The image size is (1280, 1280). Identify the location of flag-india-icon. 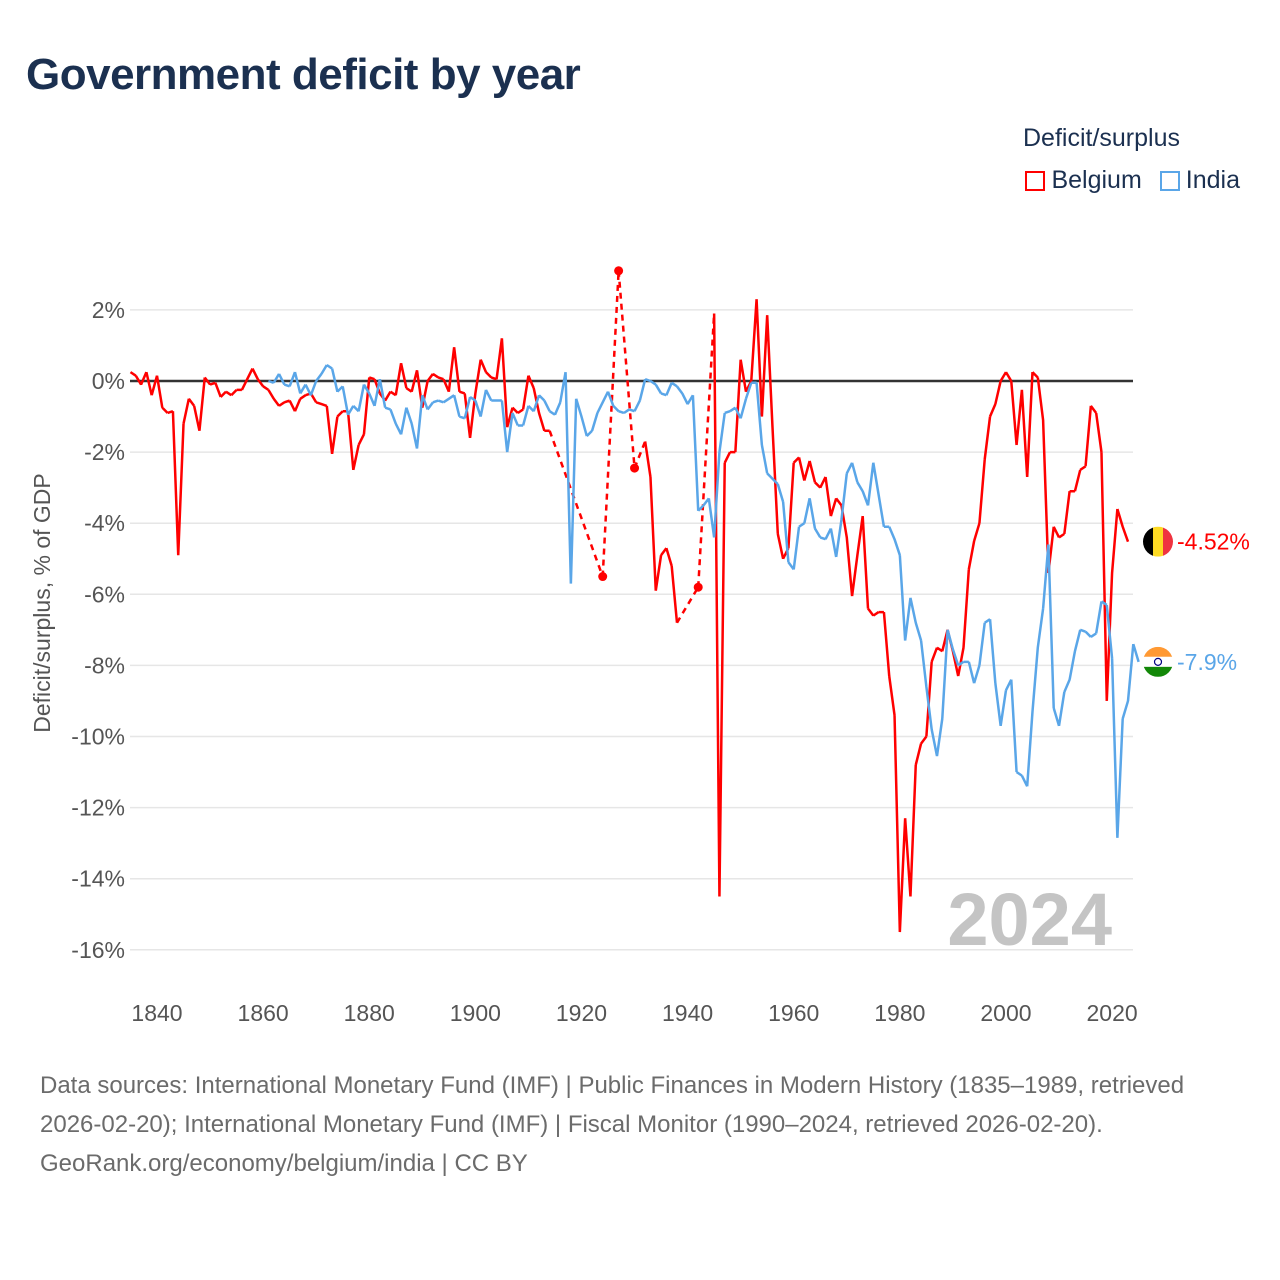
(1158, 661).